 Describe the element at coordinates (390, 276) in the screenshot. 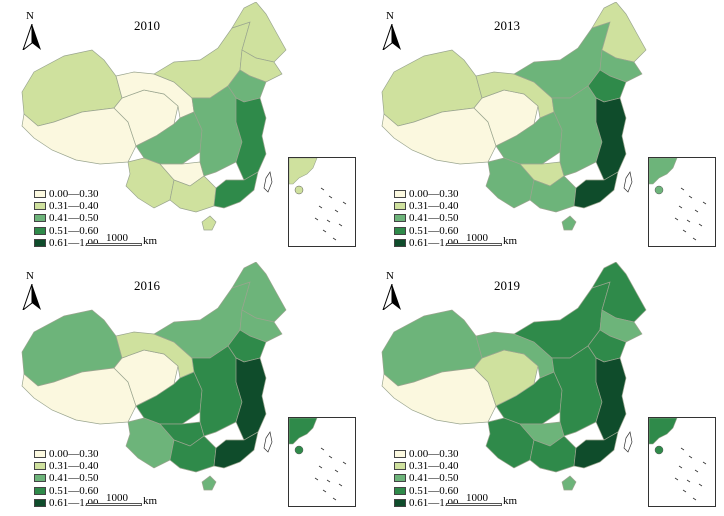

I see `north-label: N` at that location.